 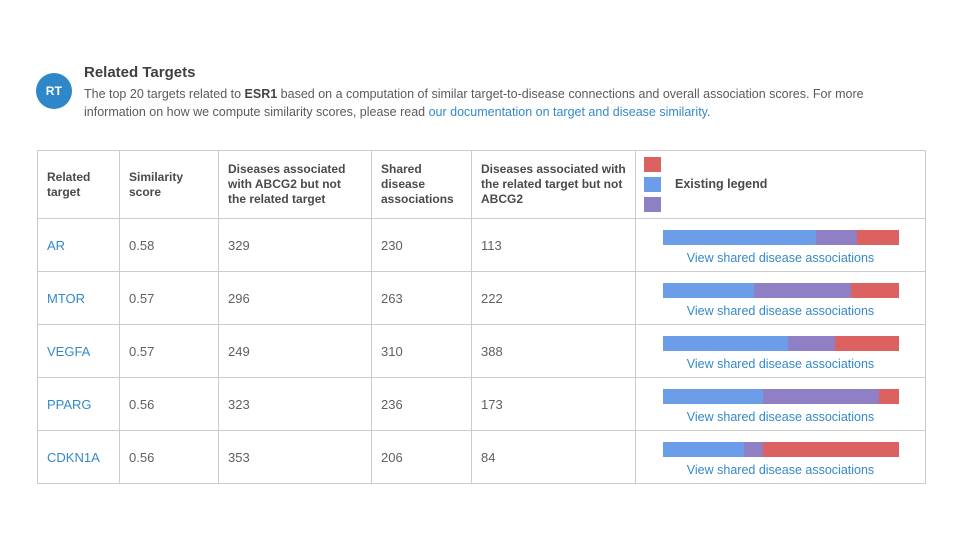 What do you see at coordinates (295, 457) in the screenshot?
I see `abcg2-only-value: 353` at bounding box center [295, 457].